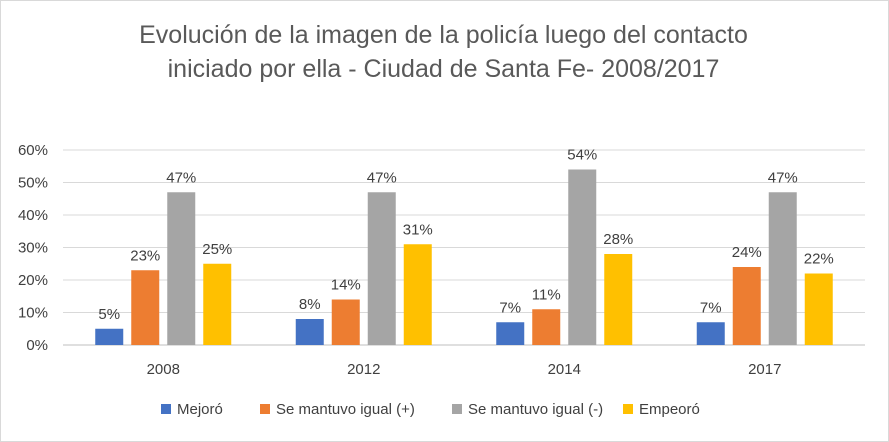  I want to click on y-tick-label-6: 60%, so click(33, 150).